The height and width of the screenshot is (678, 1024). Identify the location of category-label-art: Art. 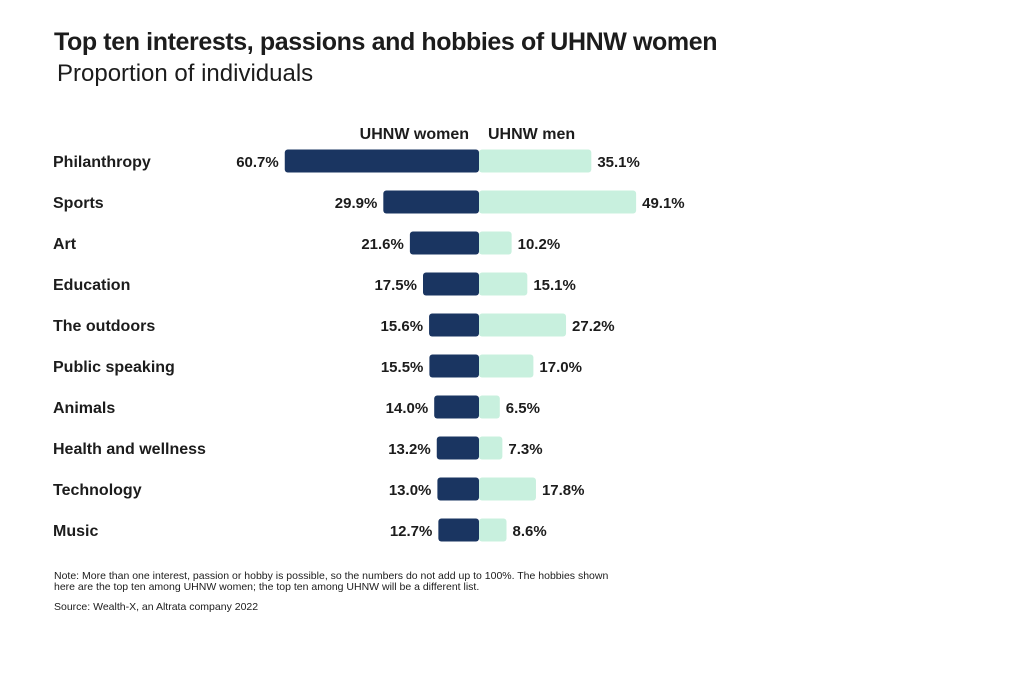
(65, 244).